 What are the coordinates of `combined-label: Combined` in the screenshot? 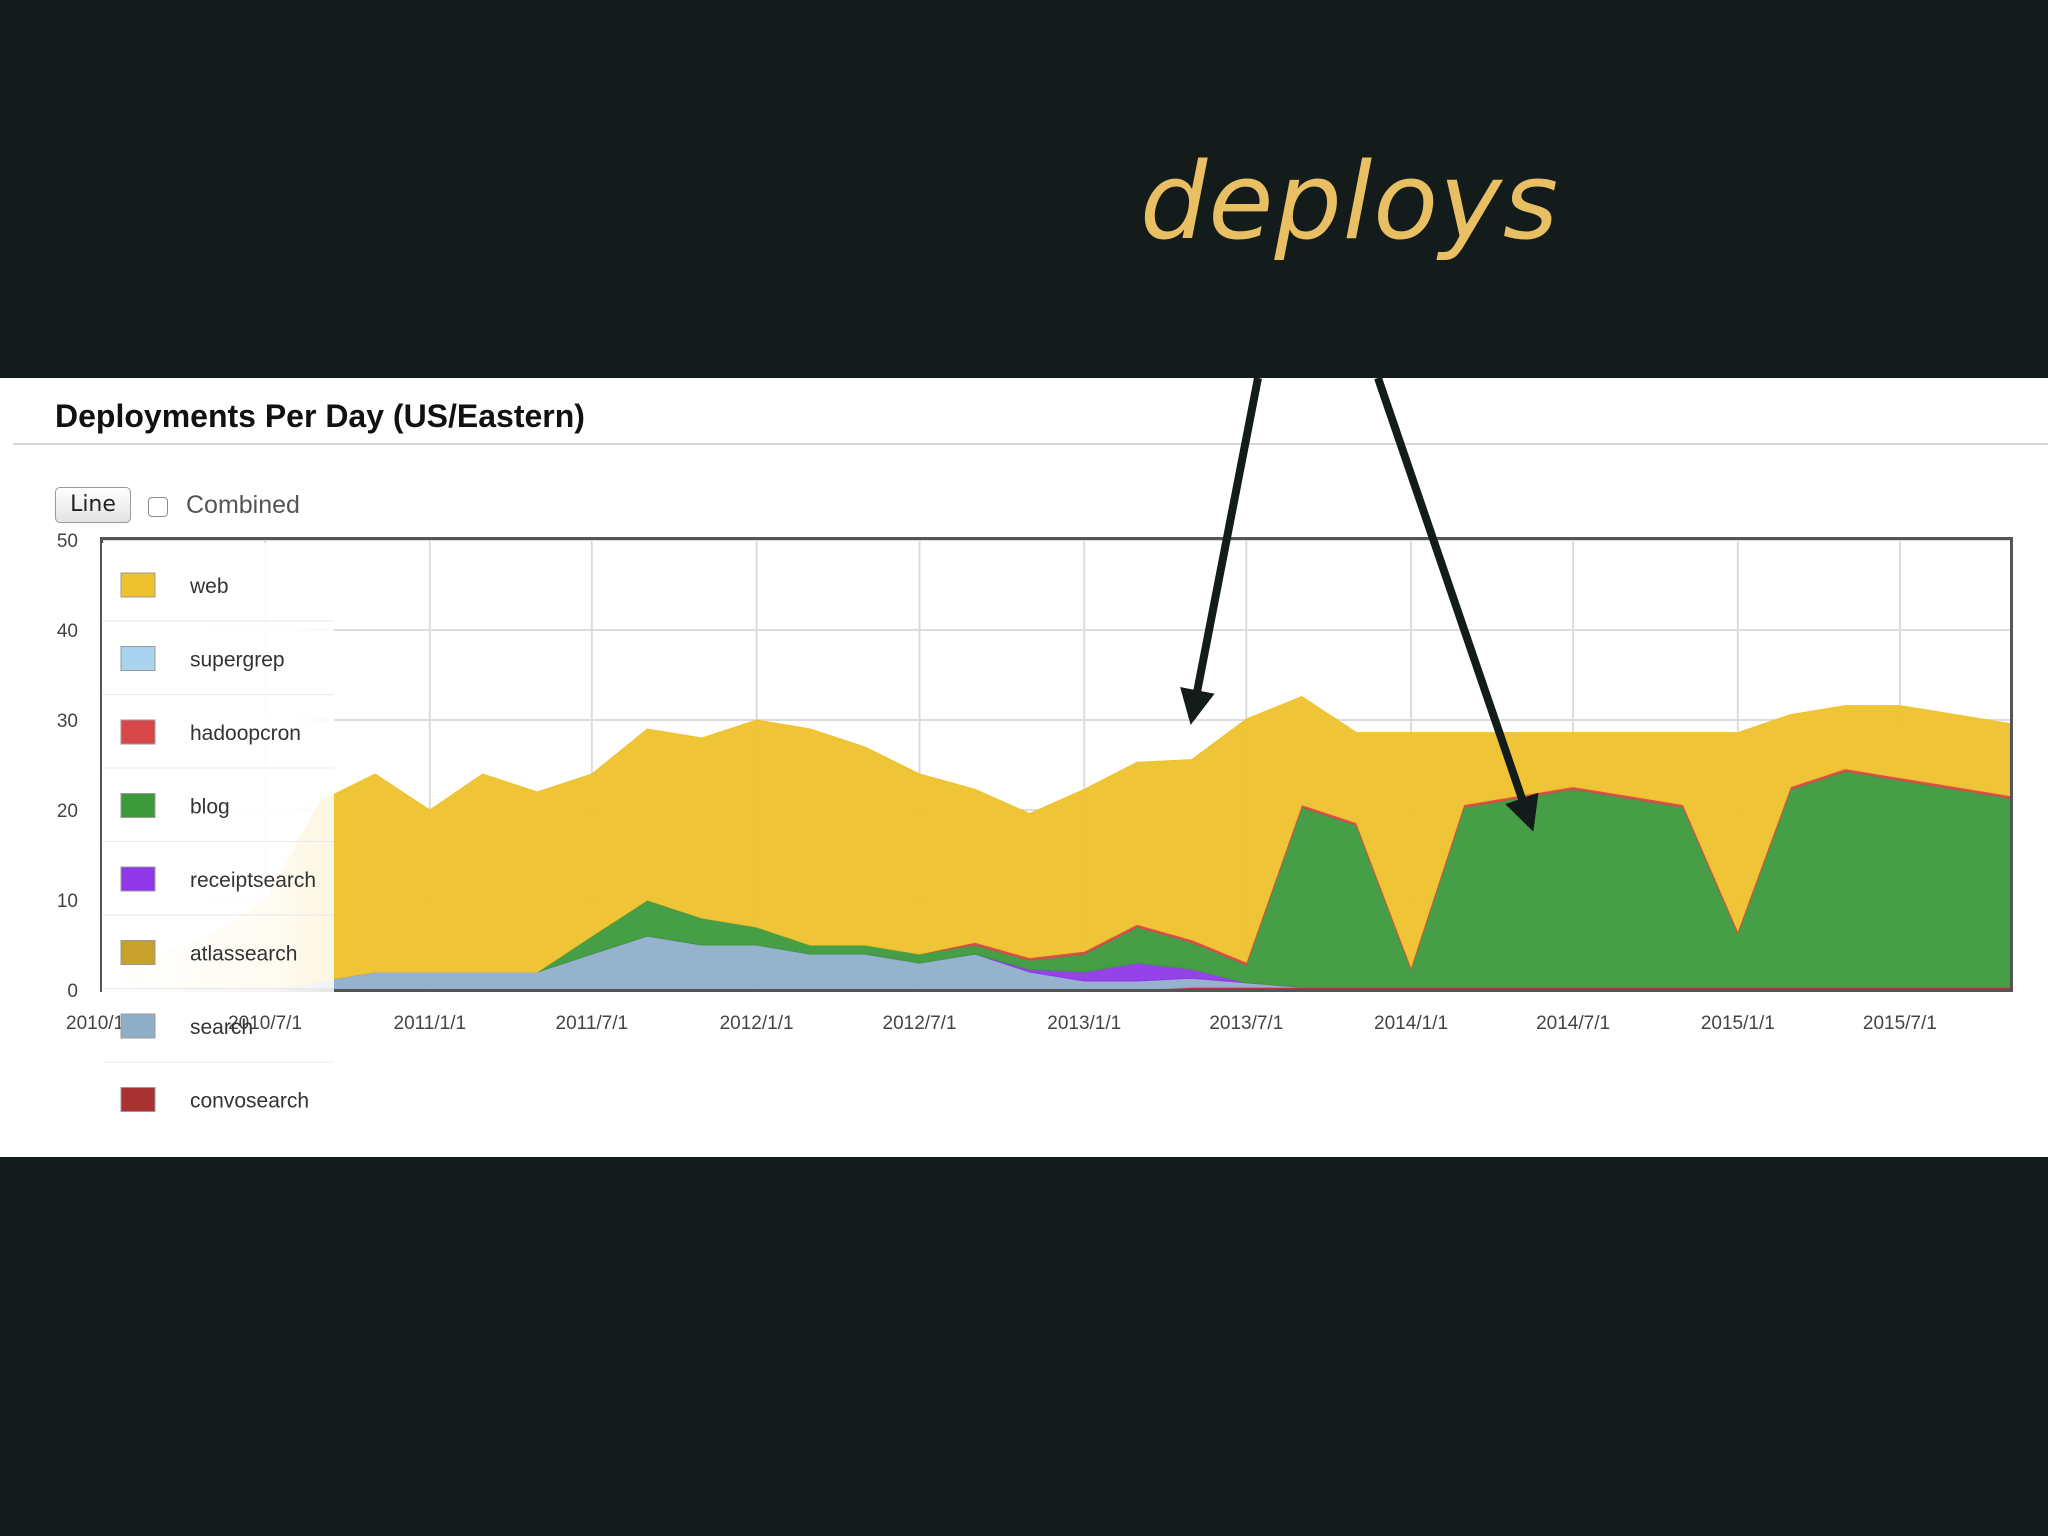 It's located at (243, 505).